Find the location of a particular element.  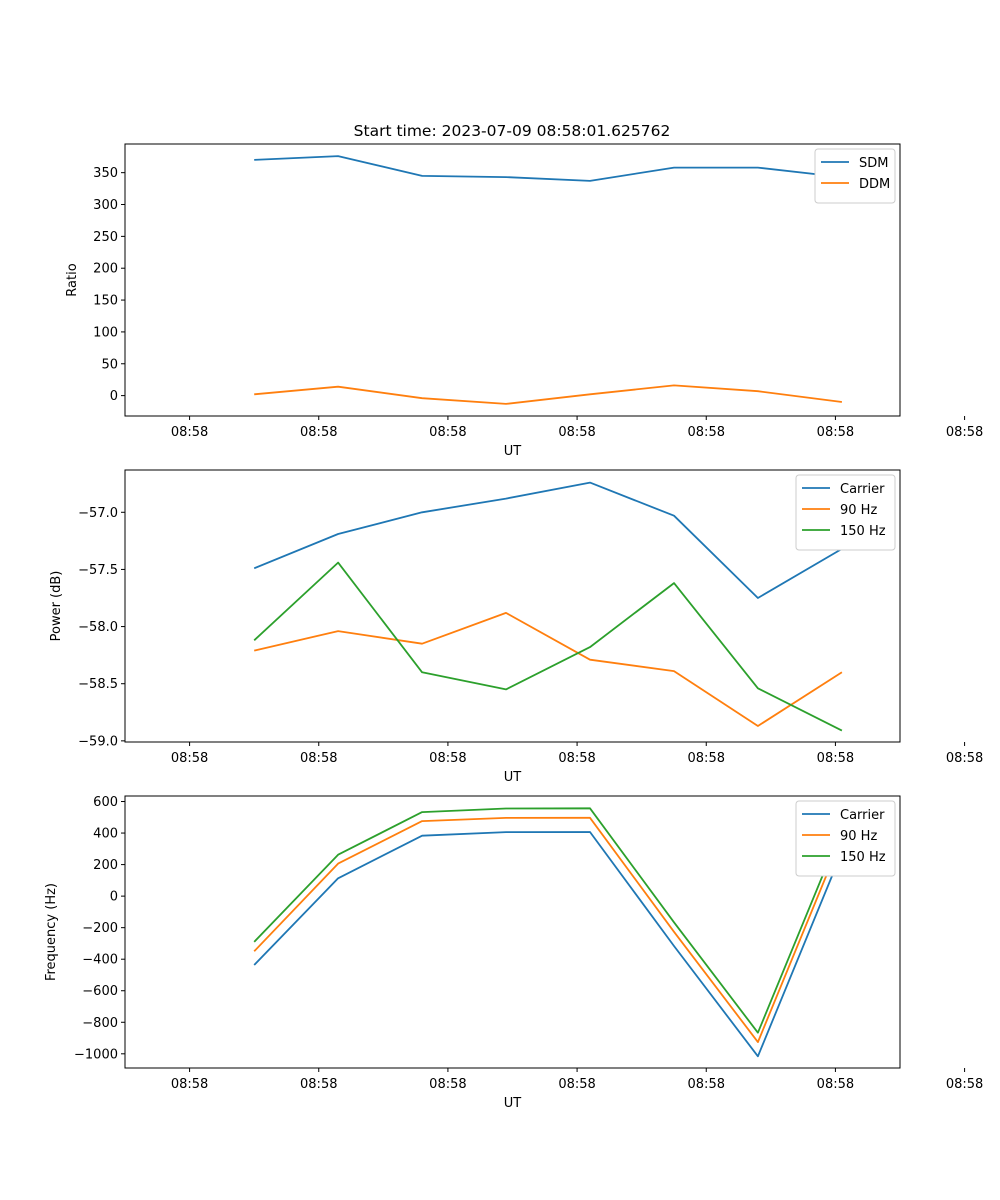

frequency-legend-label: Carrier is located at coordinates (862, 815).